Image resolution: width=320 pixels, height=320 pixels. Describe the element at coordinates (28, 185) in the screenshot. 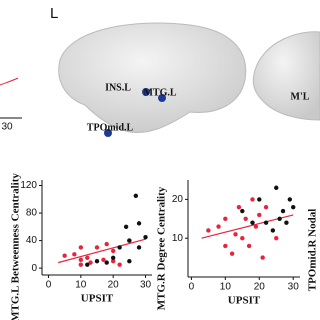

I see `y-tick-label: 120` at that location.